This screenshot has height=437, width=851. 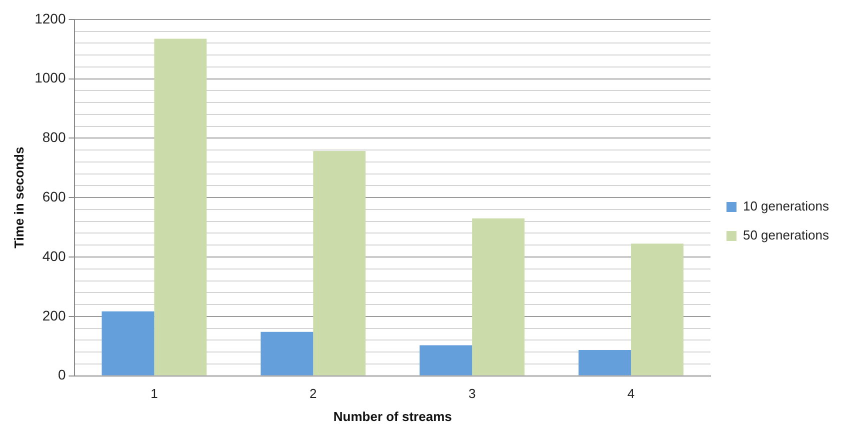 I want to click on y-axis-title: Time in seconds, so click(x=18, y=197).